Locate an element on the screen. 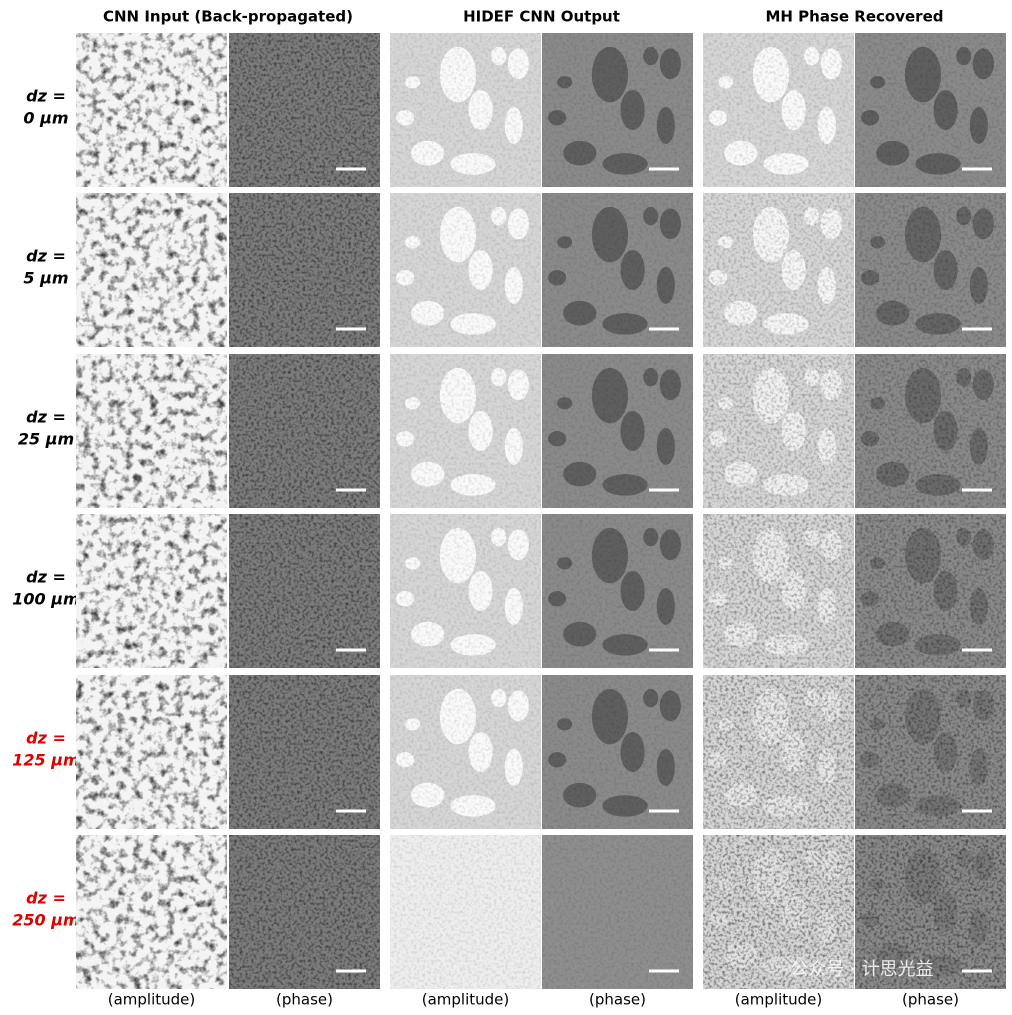  column-footer: (phase) is located at coordinates (930, 1000).